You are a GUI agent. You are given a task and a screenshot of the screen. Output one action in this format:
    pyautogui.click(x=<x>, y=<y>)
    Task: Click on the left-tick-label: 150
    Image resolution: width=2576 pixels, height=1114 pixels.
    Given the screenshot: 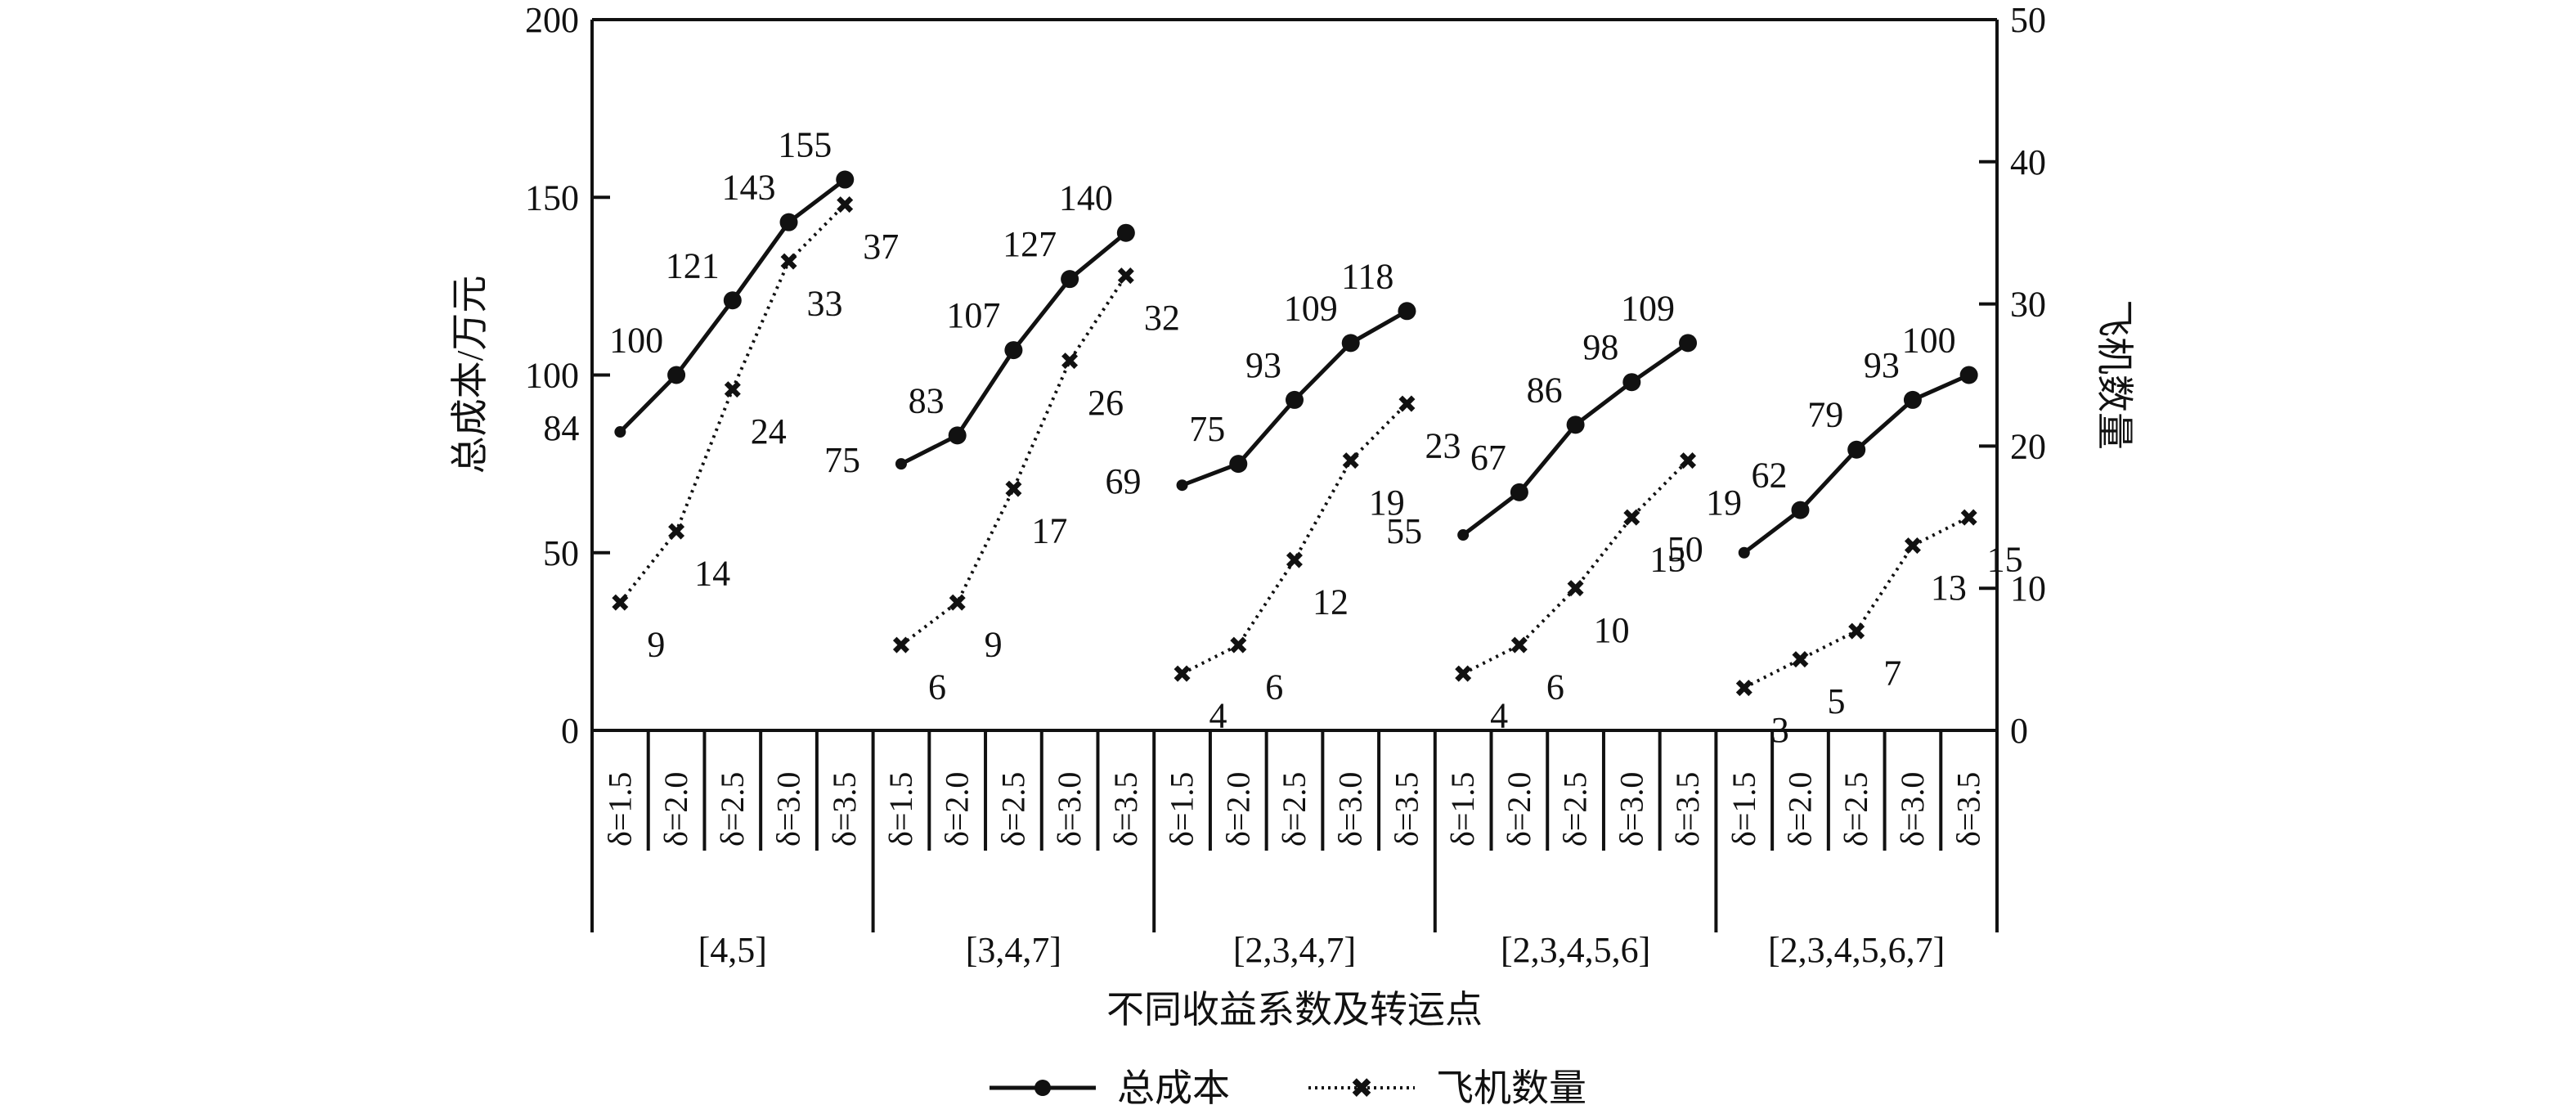 What is the action you would take?
    pyautogui.click(x=552, y=197)
    